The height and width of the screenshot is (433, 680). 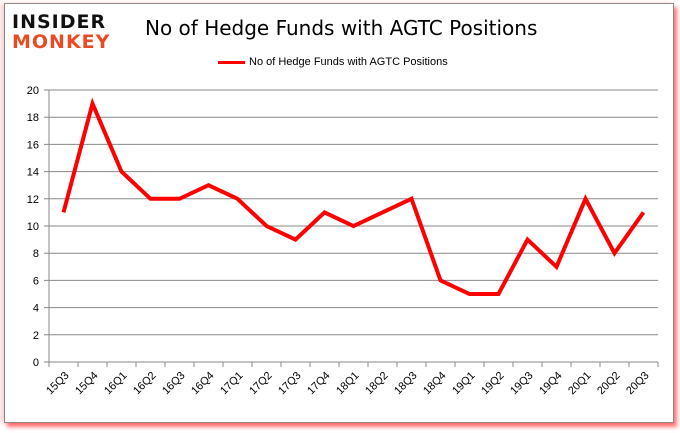 I want to click on y-tick-label: 14, so click(x=33, y=173).